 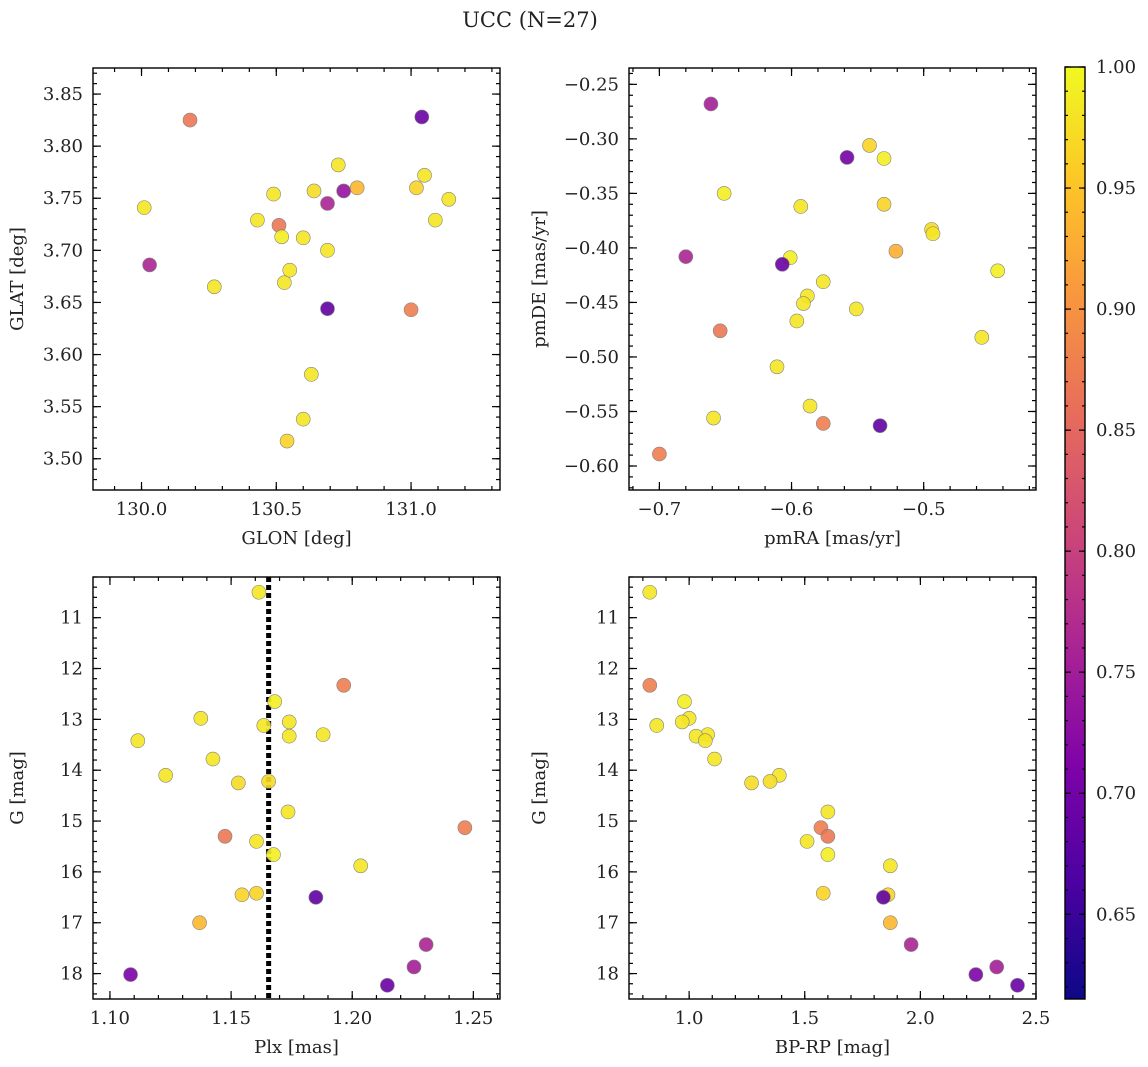 What do you see at coordinates (1116, 67) in the screenshot?
I see `colorbar-tick-label: 1.00` at bounding box center [1116, 67].